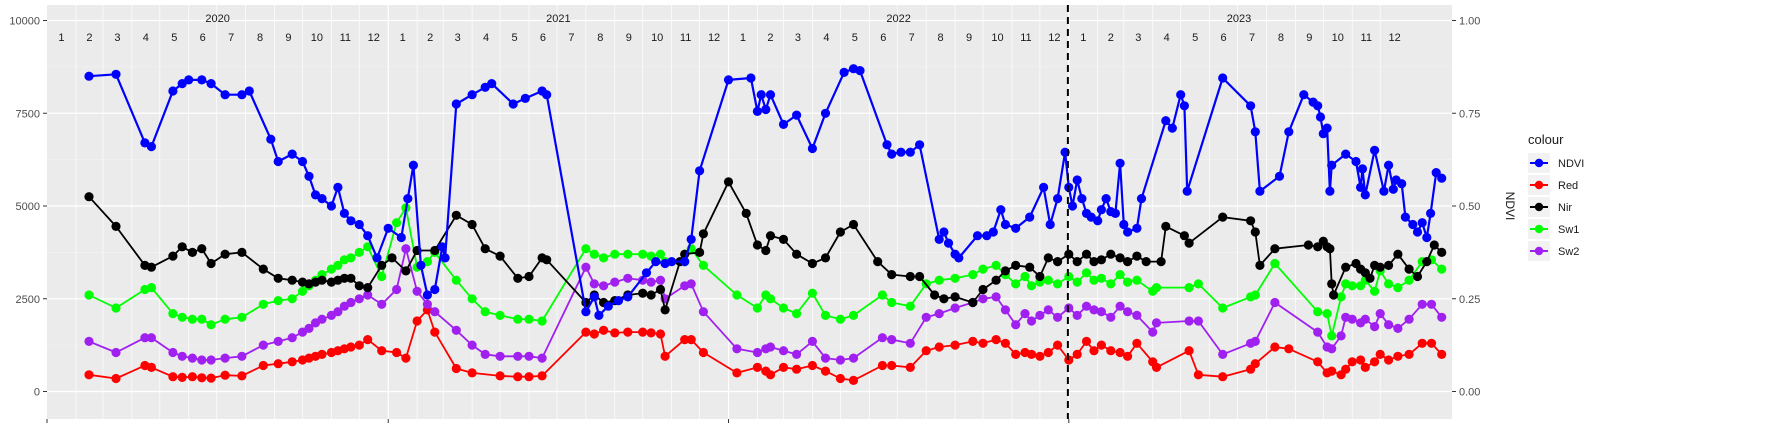 The height and width of the screenshot is (447, 1773). Describe the element at coordinates (1568, 186) in the screenshot. I see `legend-label: Red` at that location.